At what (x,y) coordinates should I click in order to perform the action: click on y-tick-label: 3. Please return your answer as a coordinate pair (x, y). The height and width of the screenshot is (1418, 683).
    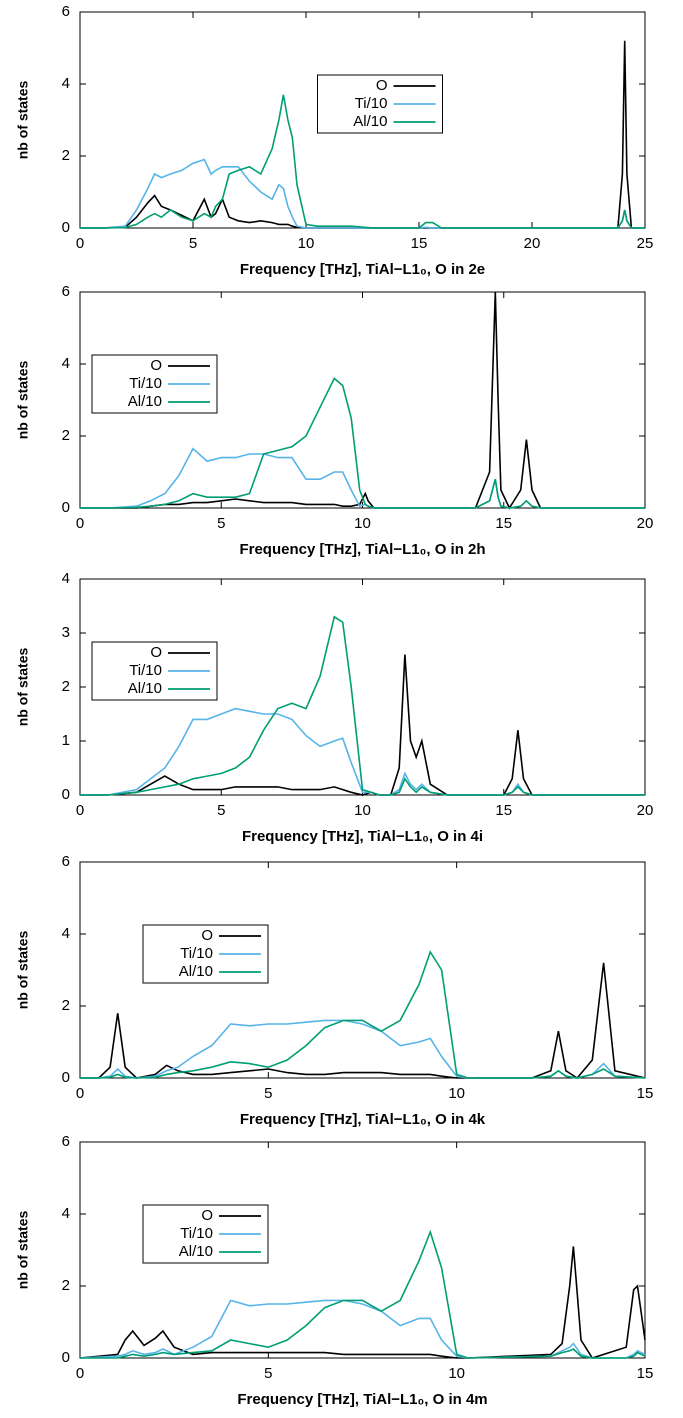
    Looking at the image, I should click on (66, 632).